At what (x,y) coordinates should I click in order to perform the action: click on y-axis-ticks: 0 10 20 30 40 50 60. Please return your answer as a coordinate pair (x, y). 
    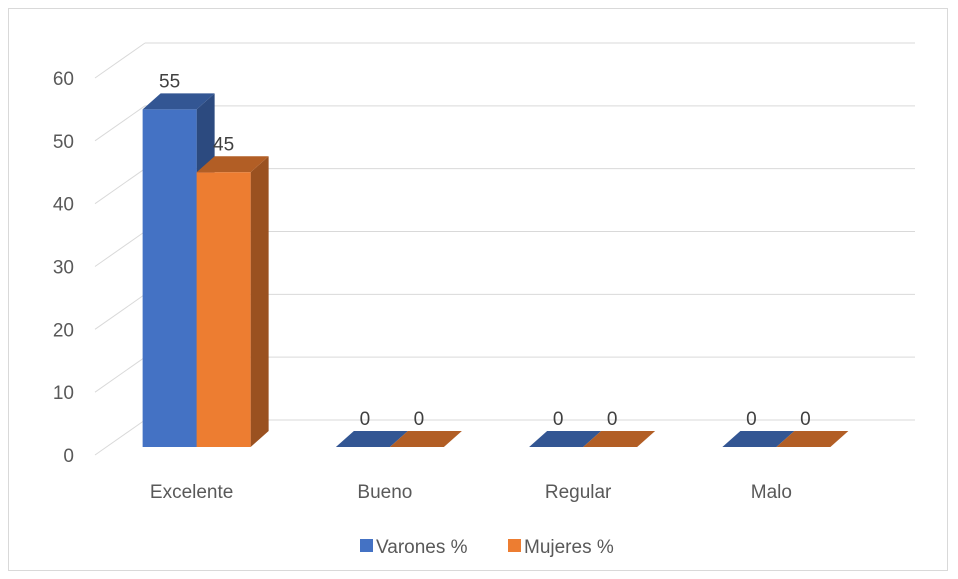
    Looking at the image, I should click on (63, 268).